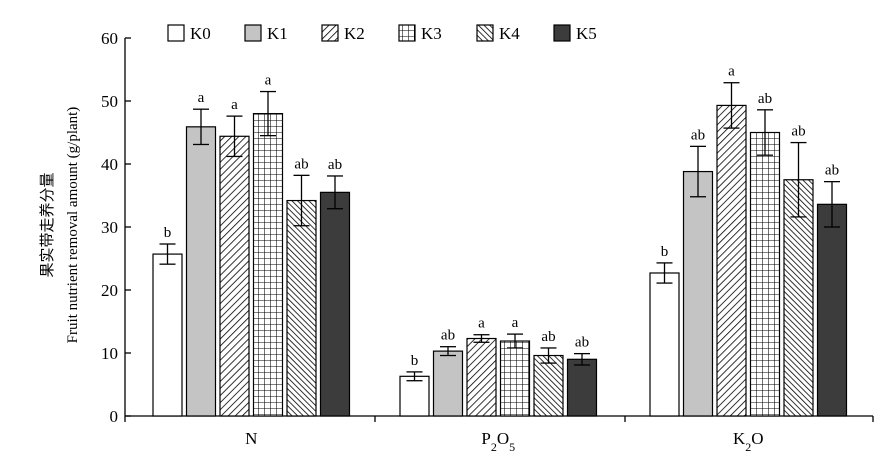 The image size is (885, 458). I want to click on x-category-label: N, so click(251, 438).